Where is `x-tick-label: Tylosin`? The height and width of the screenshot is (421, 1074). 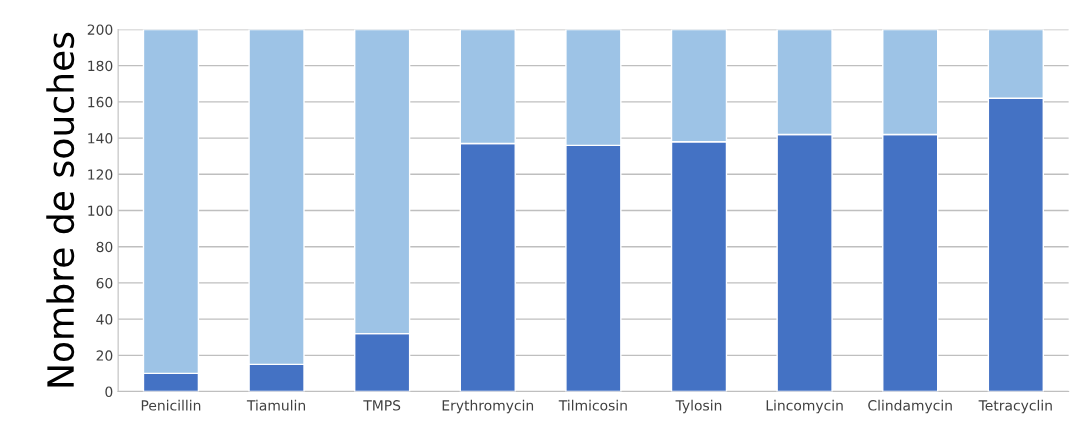
x-tick-label: Tylosin is located at coordinates (698, 406).